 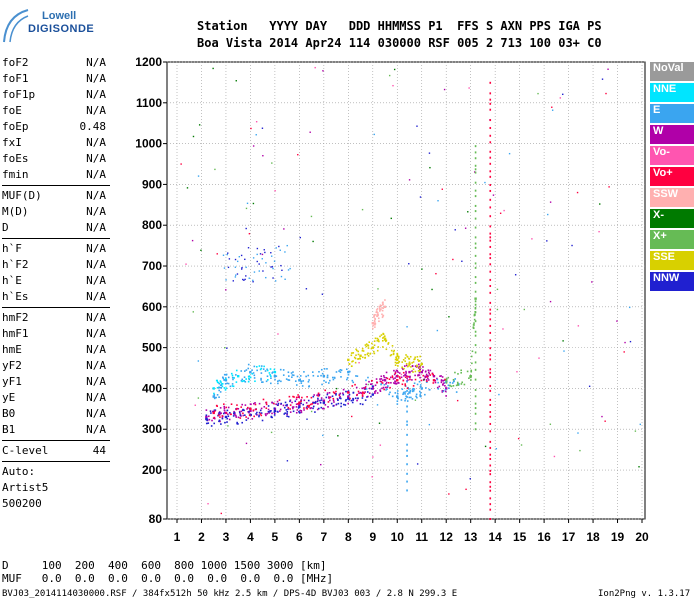 What do you see at coordinates (226, 417) in the screenshot?
I see `echo-point-nnw` at bounding box center [226, 417].